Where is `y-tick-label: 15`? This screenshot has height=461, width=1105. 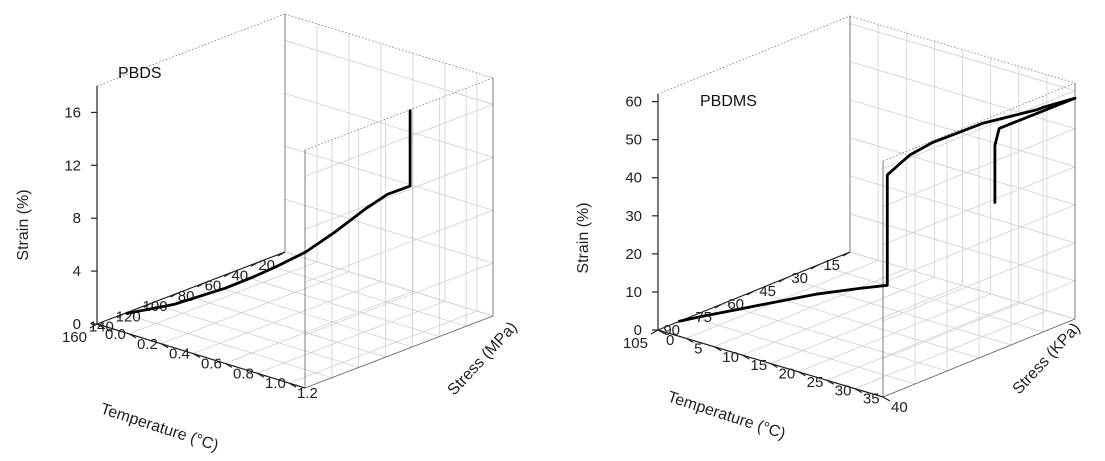
y-tick-label: 15 is located at coordinates (758, 365).